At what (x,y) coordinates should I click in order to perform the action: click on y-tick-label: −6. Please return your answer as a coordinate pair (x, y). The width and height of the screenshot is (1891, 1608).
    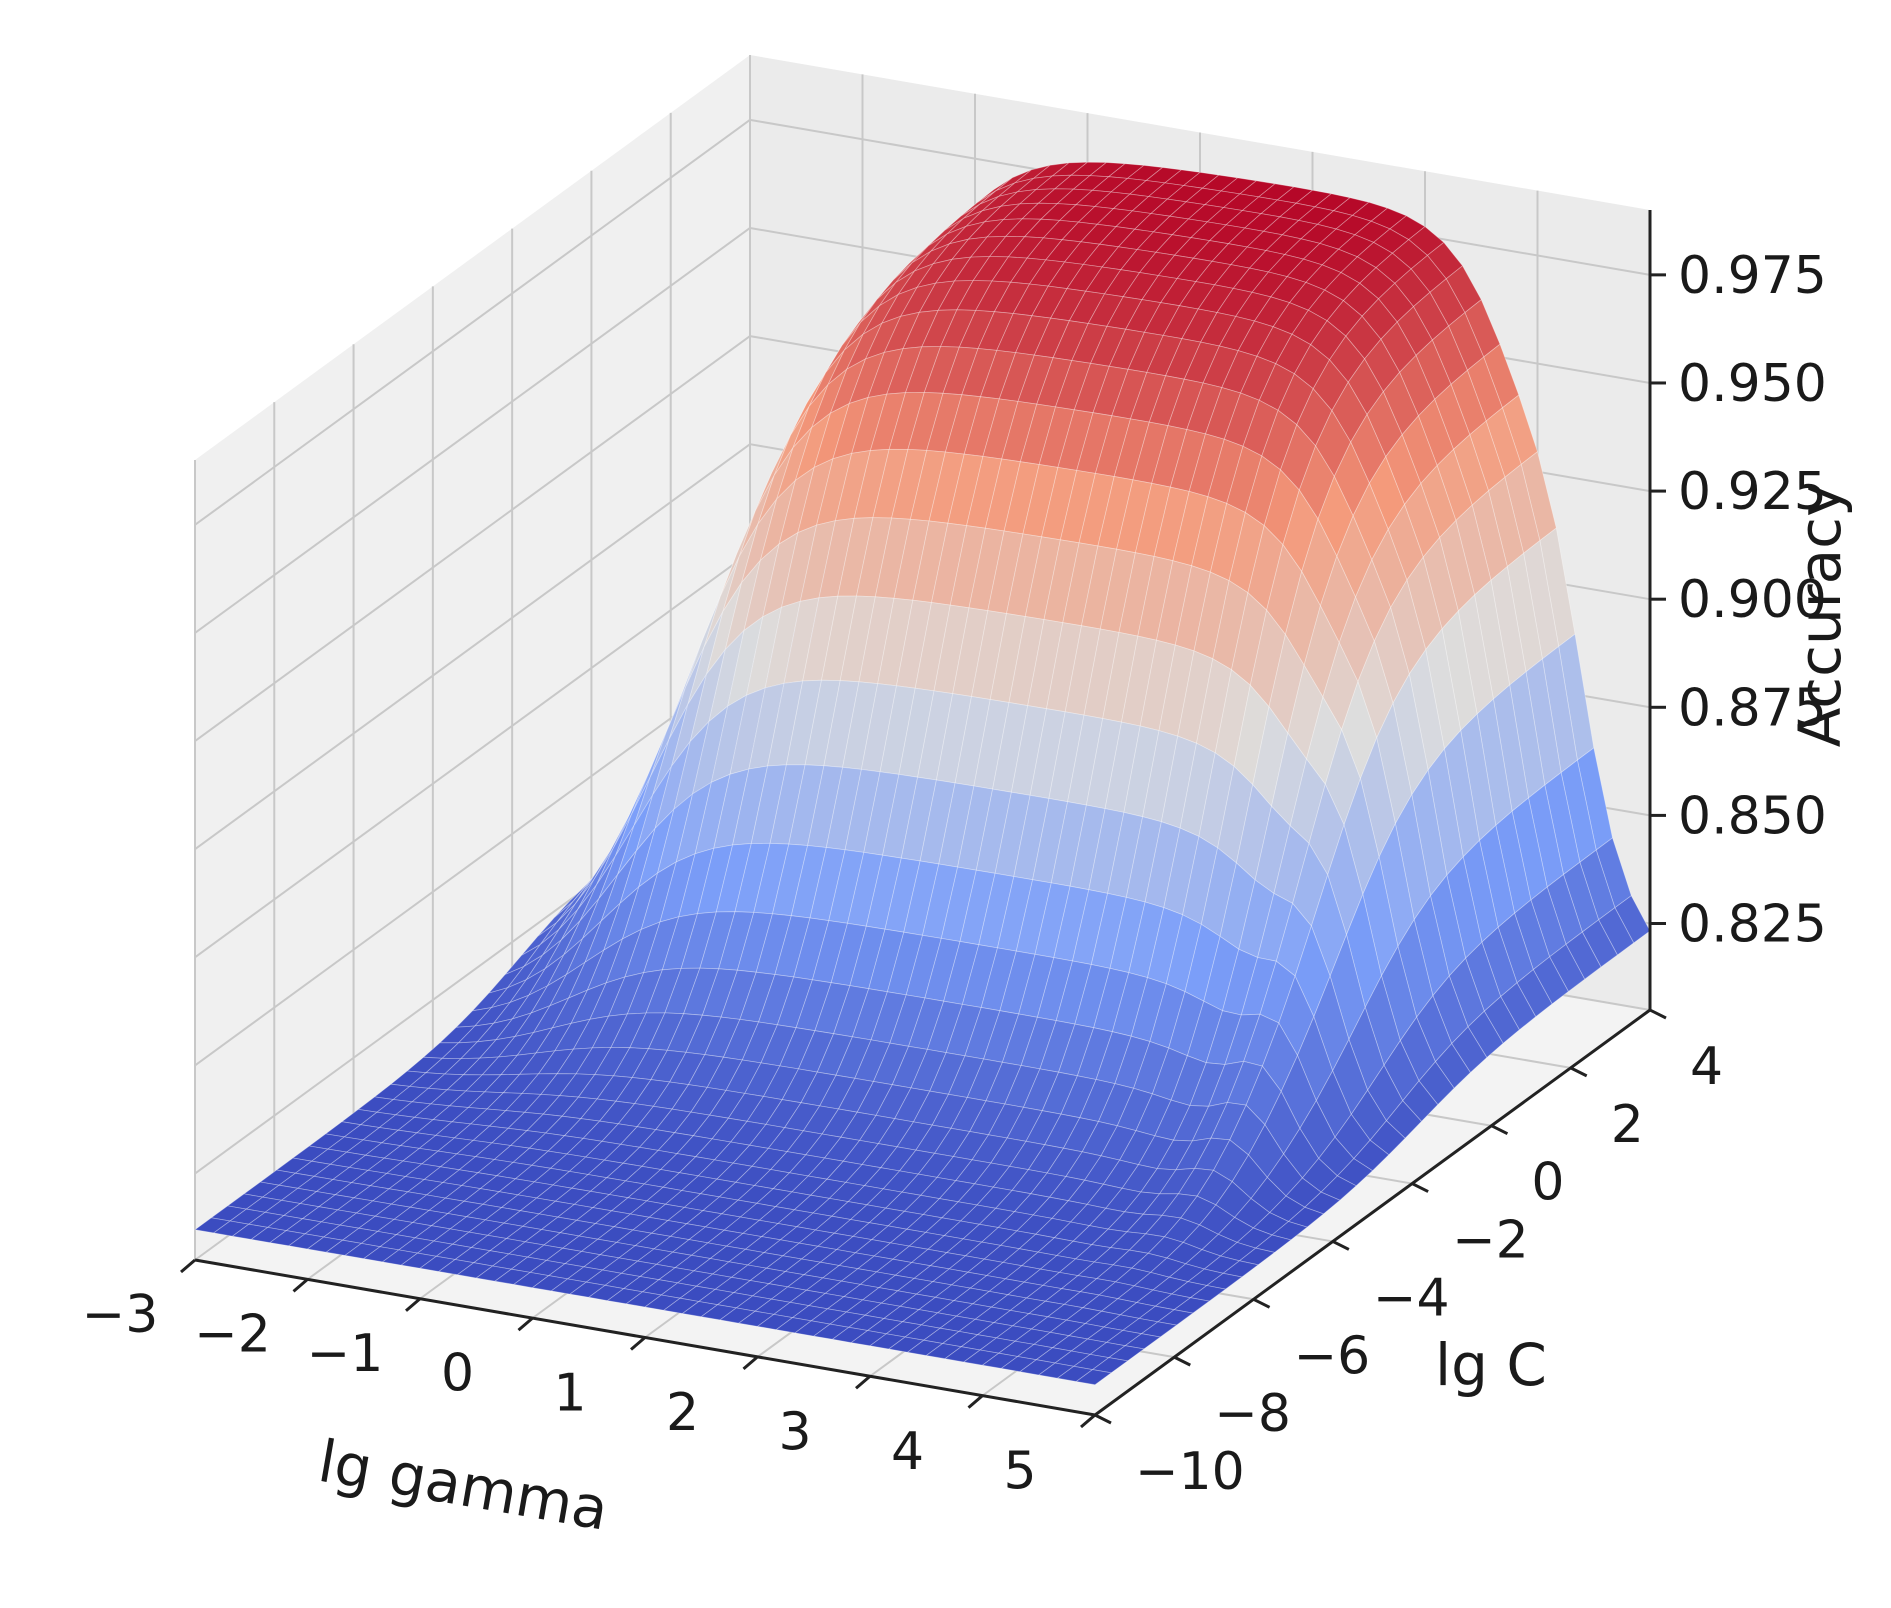
    Looking at the image, I should click on (1332, 1356).